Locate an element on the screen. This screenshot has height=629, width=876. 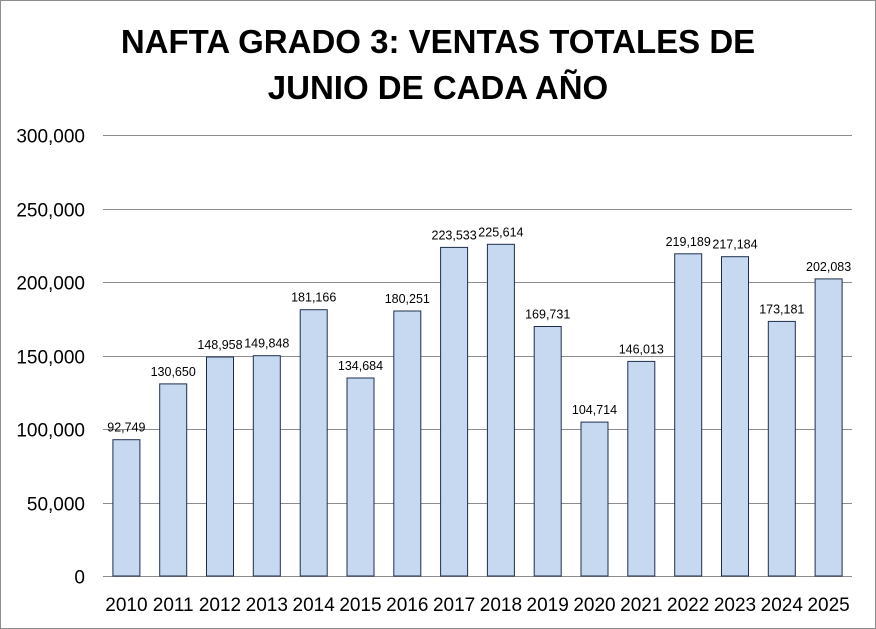
x-tick-label: 2025 is located at coordinates (828, 605).